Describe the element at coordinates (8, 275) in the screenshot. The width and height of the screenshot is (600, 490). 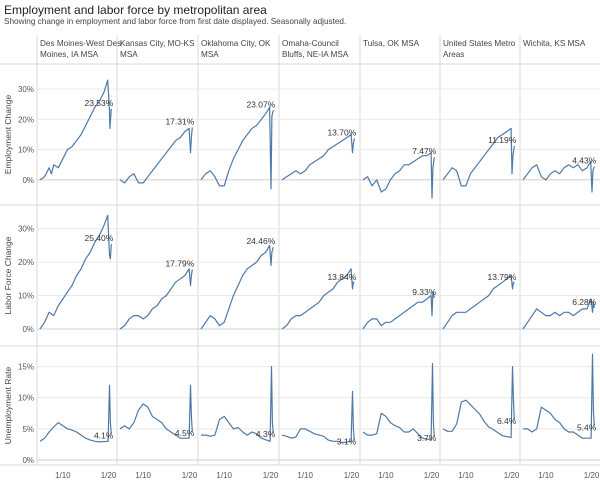
I see `row-label: Labor Force Change` at that location.